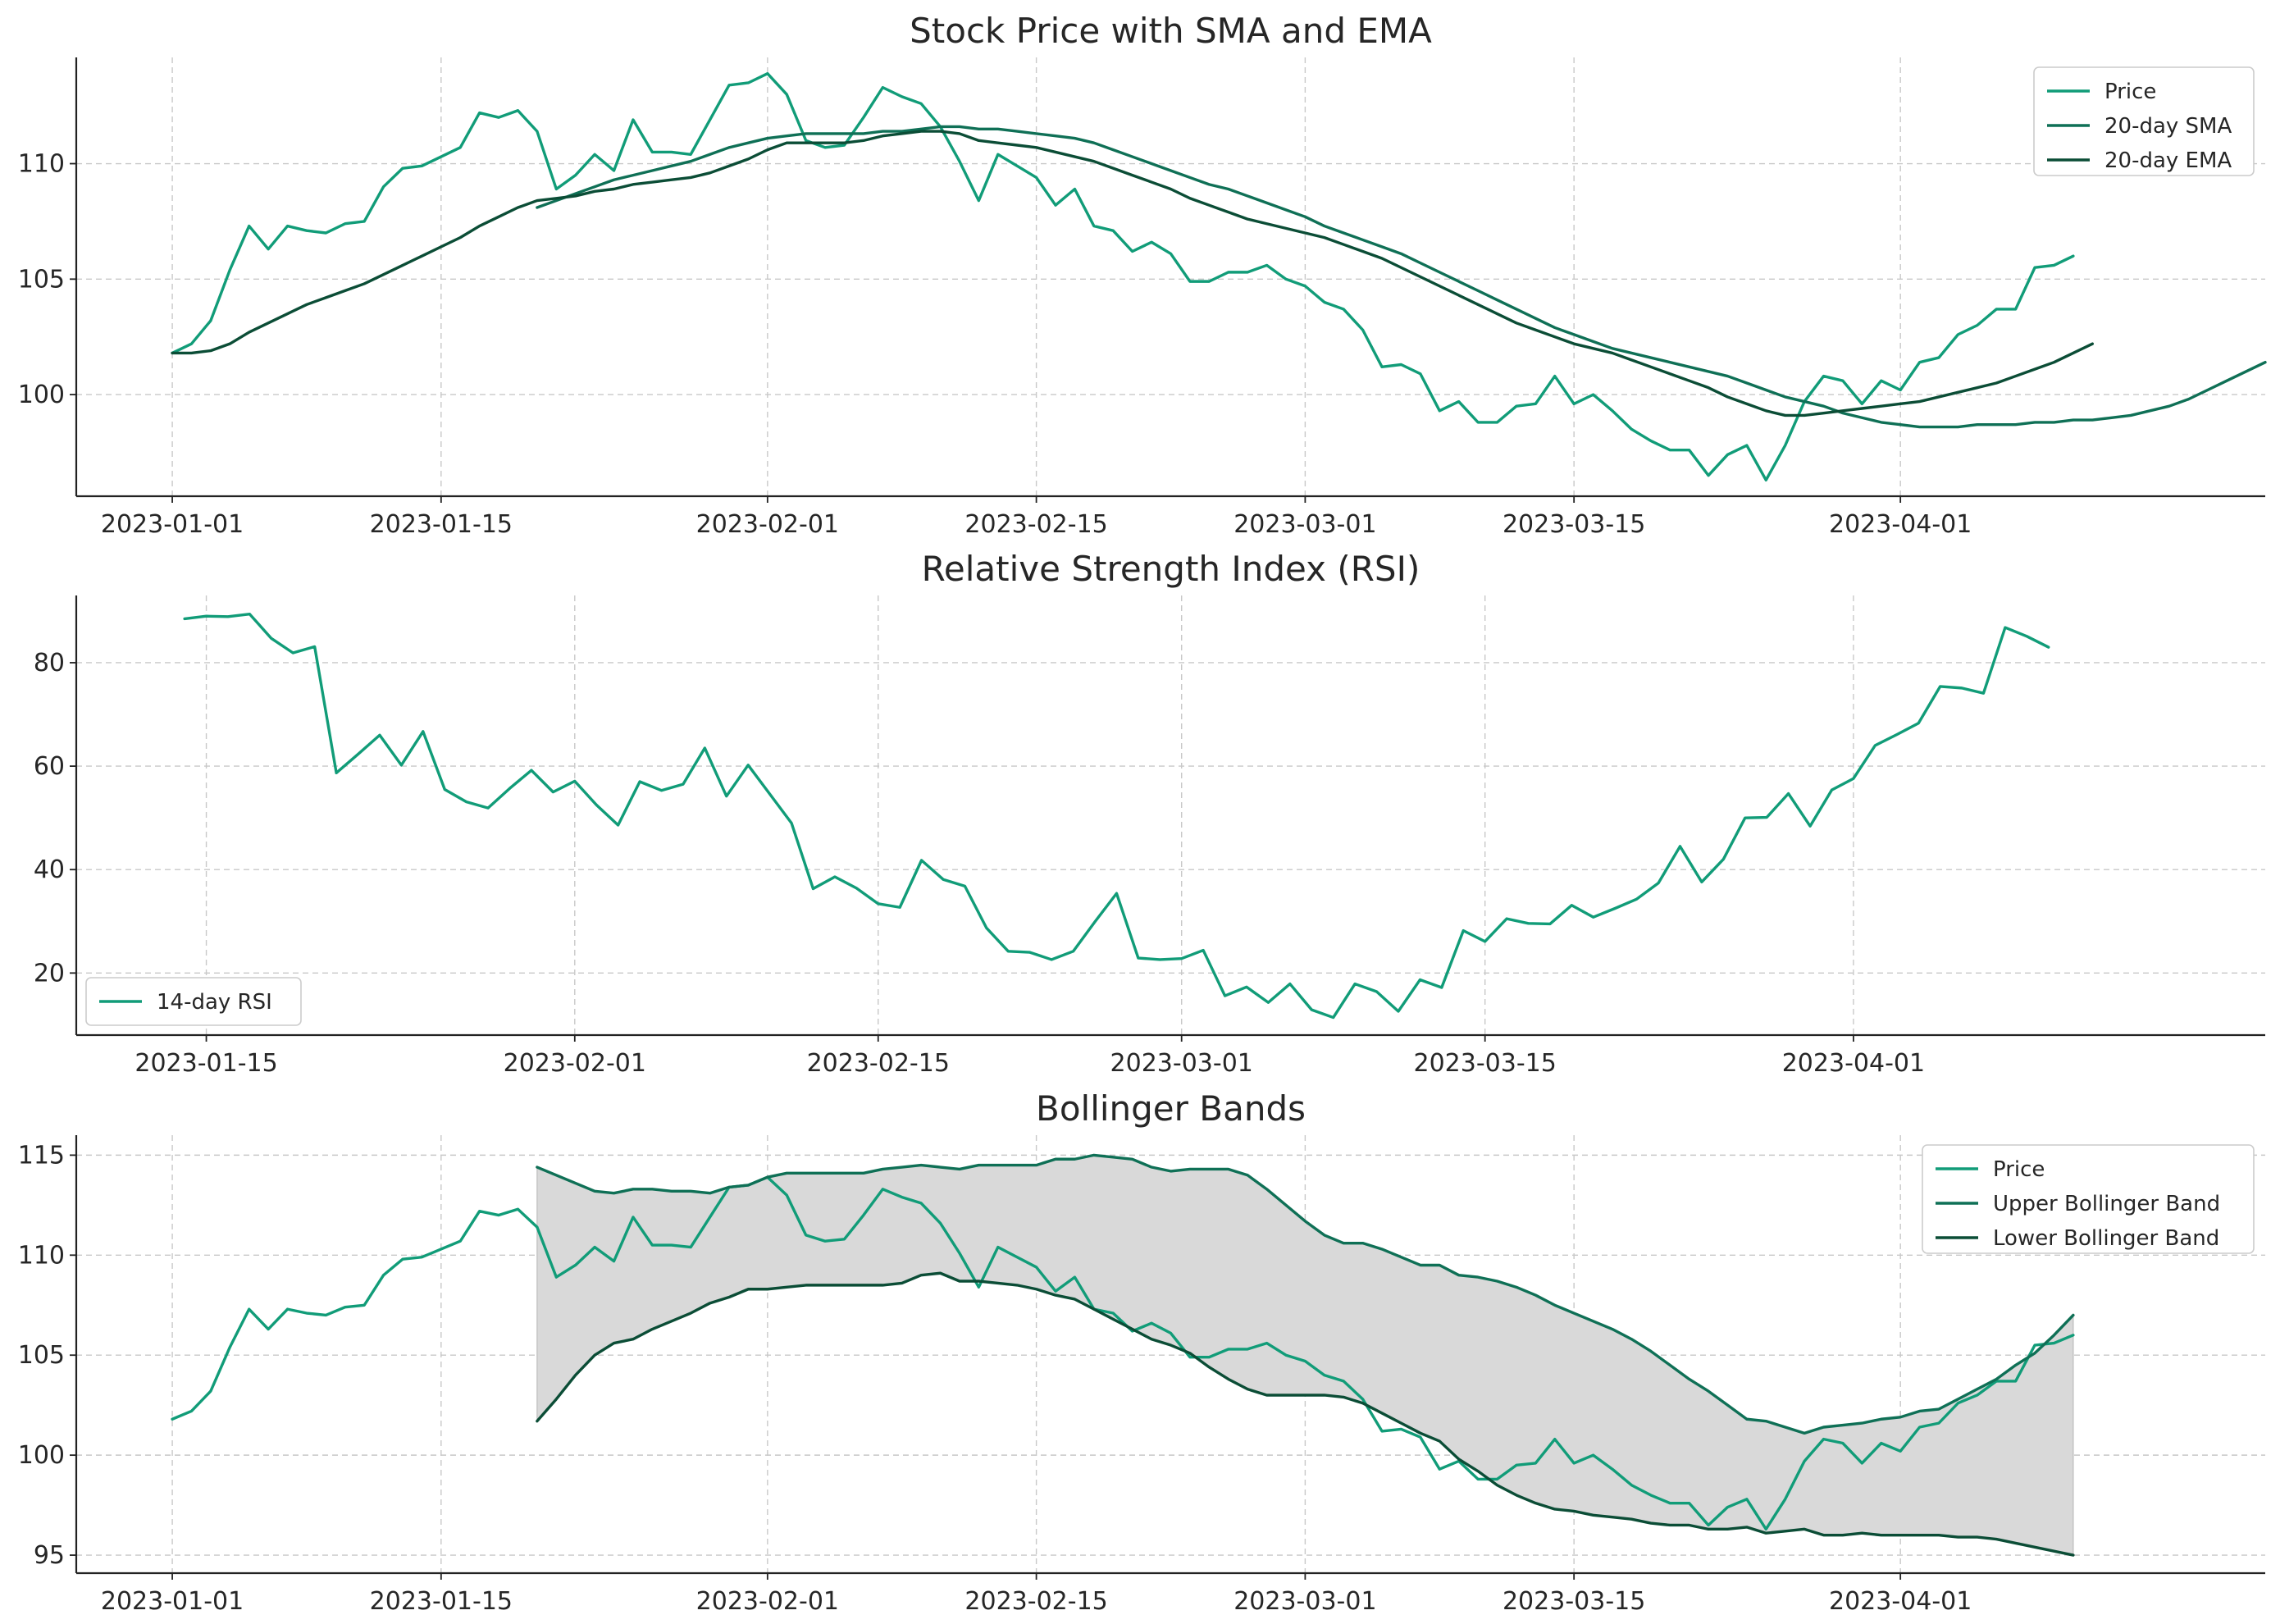 The width and height of the screenshot is (2280, 1624). Describe the element at coordinates (49, 1555) in the screenshot. I see `y-tick-label: 95` at that location.